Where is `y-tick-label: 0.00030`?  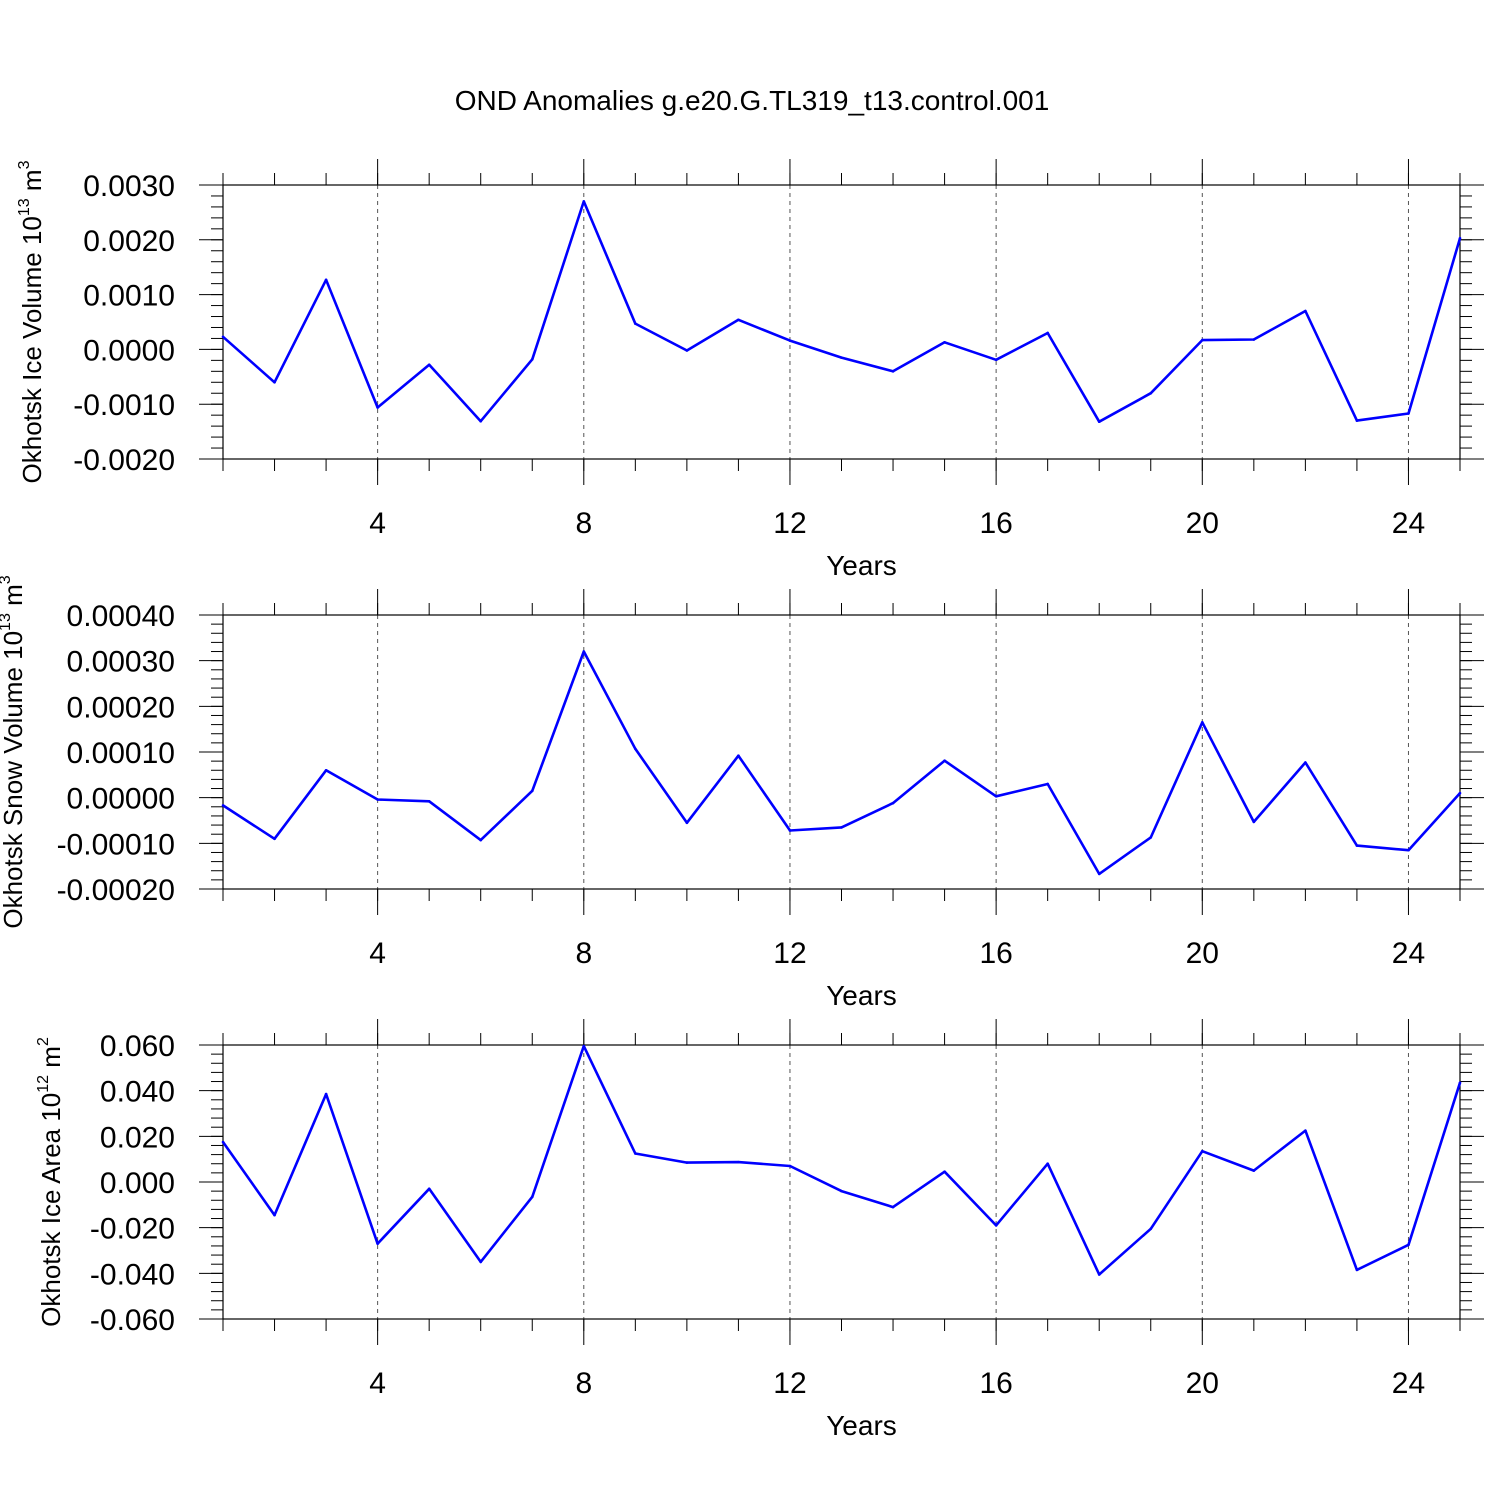
y-tick-label: 0.00030 is located at coordinates (121, 662).